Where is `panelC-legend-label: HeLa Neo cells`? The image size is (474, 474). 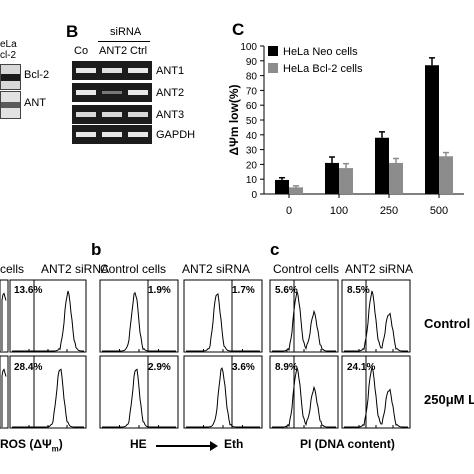 panelC-legend-label: HeLa Neo cells is located at coordinates (320, 52).